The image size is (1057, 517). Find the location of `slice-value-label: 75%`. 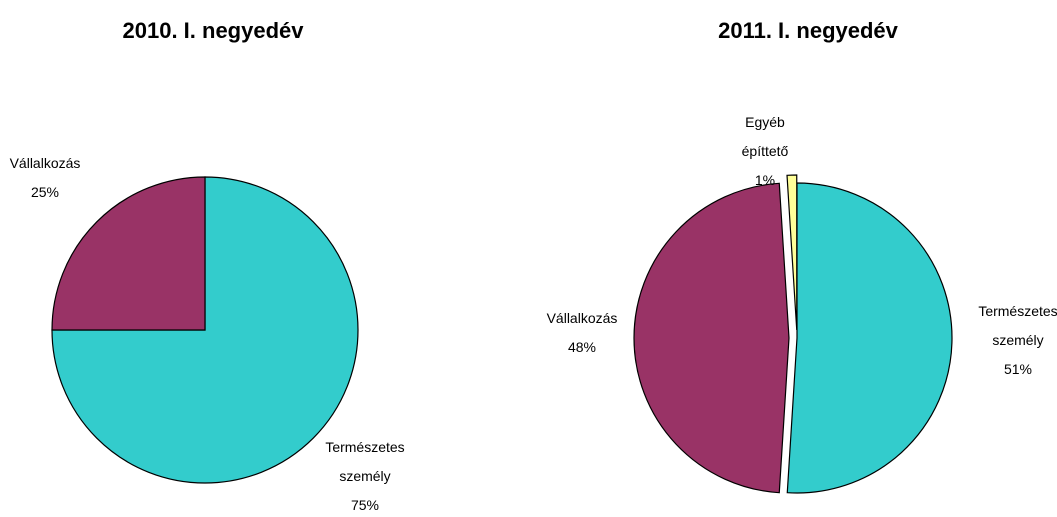

slice-value-label: 75% is located at coordinates (365, 505).